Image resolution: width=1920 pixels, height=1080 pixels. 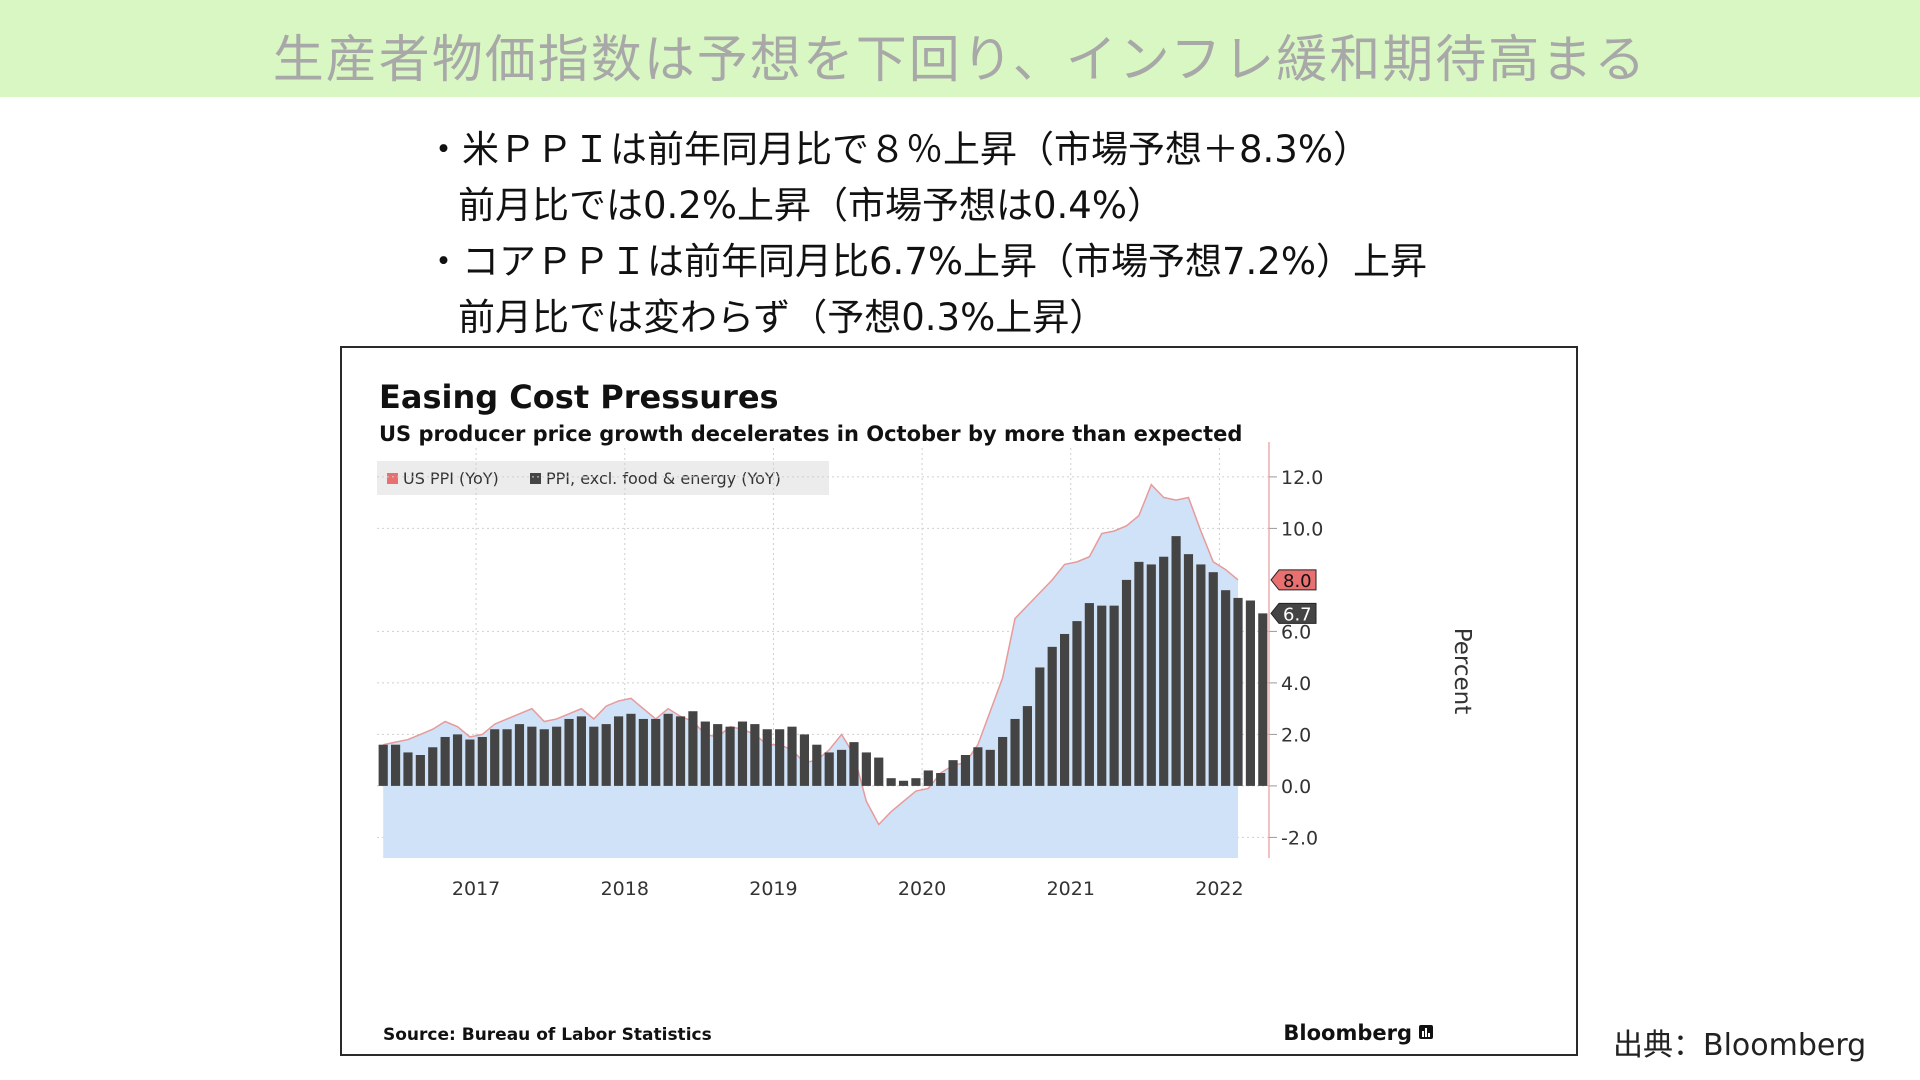 I want to click on x-tick-label: 2021, so click(x=1071, y=889).